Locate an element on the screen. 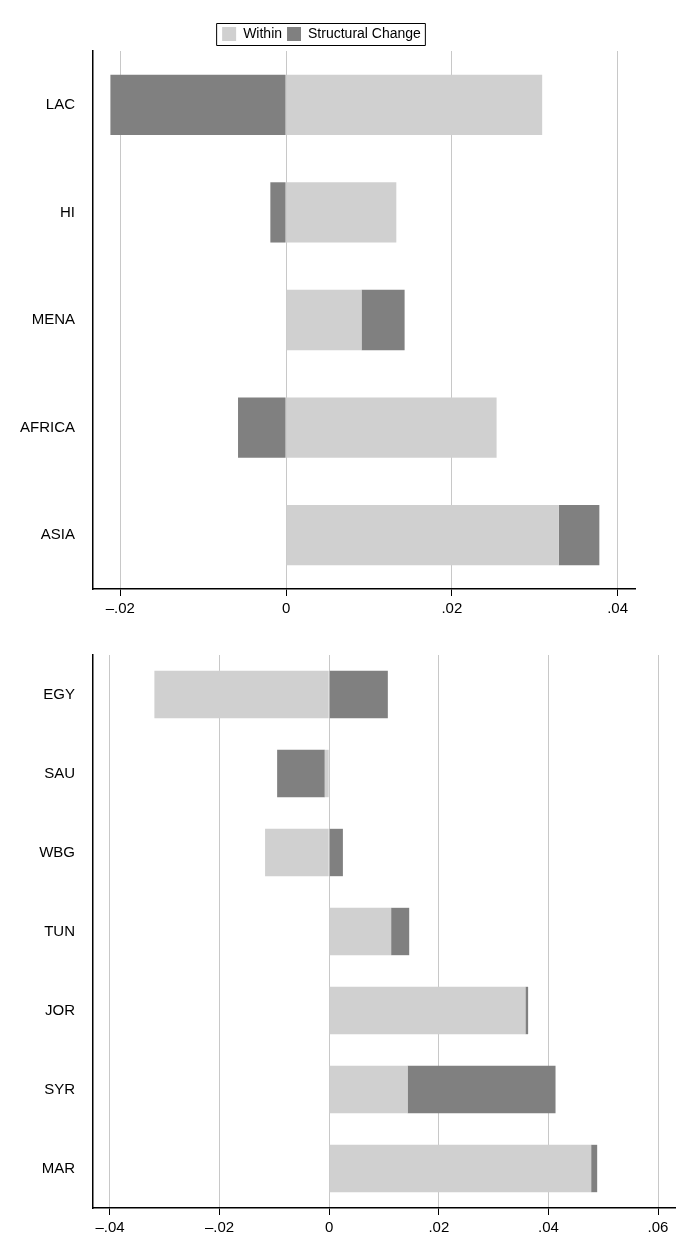 The width and height of the screenshot is (692, 1245). y-tick-label: MAR is located at coordinates (58, 1167).